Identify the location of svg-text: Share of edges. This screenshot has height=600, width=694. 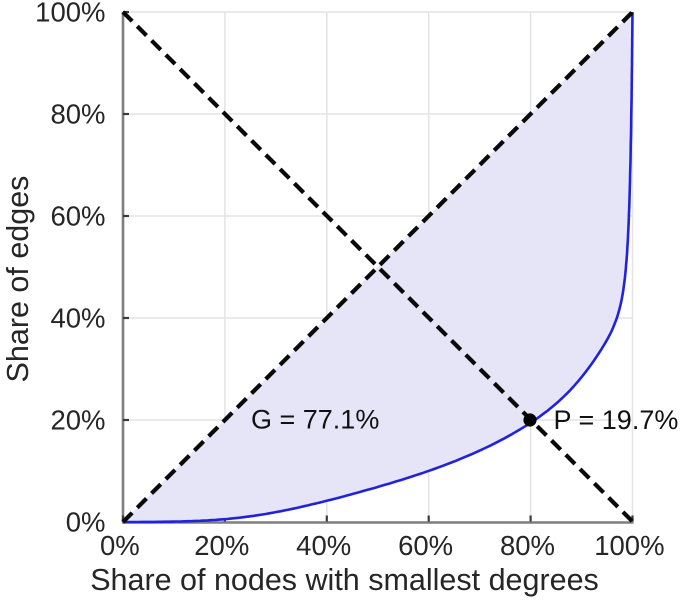
(18, 279).